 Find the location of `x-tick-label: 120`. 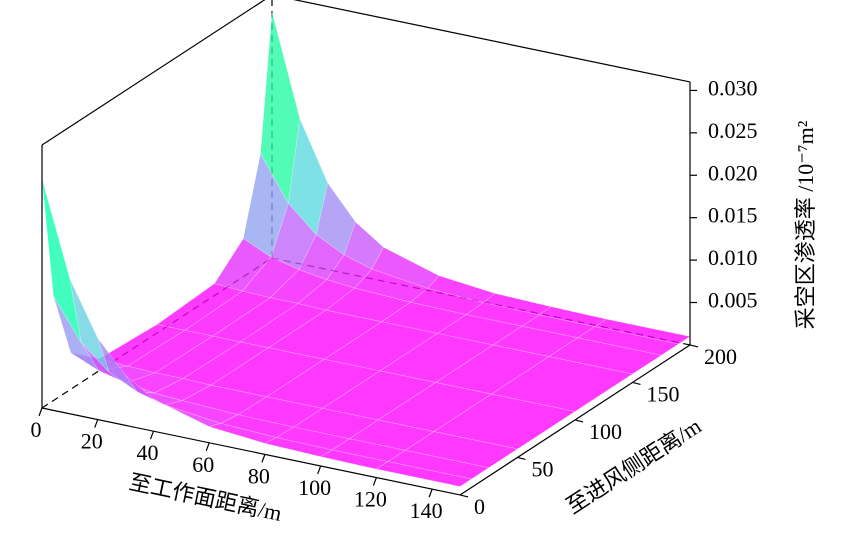

x-tick-label: 120 is located at coordinates (370, 499).